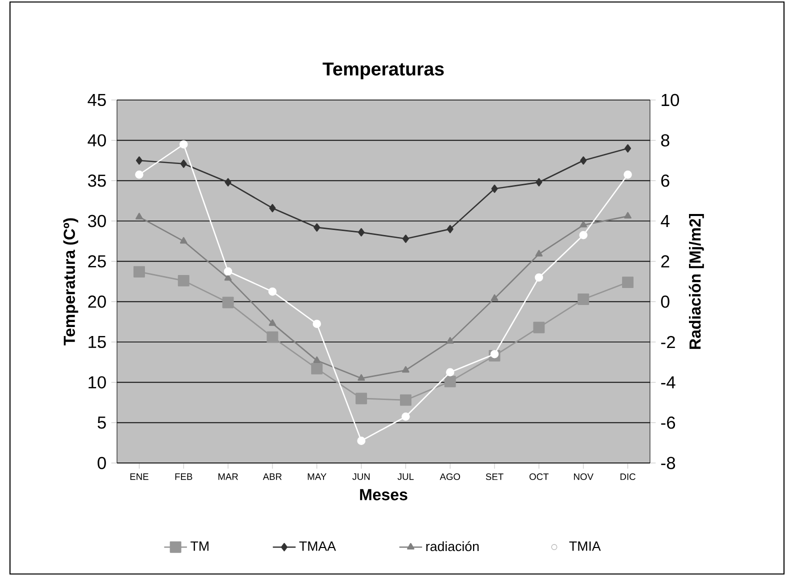  I want to click on y2-tick-label: -2, so click(668, 342).